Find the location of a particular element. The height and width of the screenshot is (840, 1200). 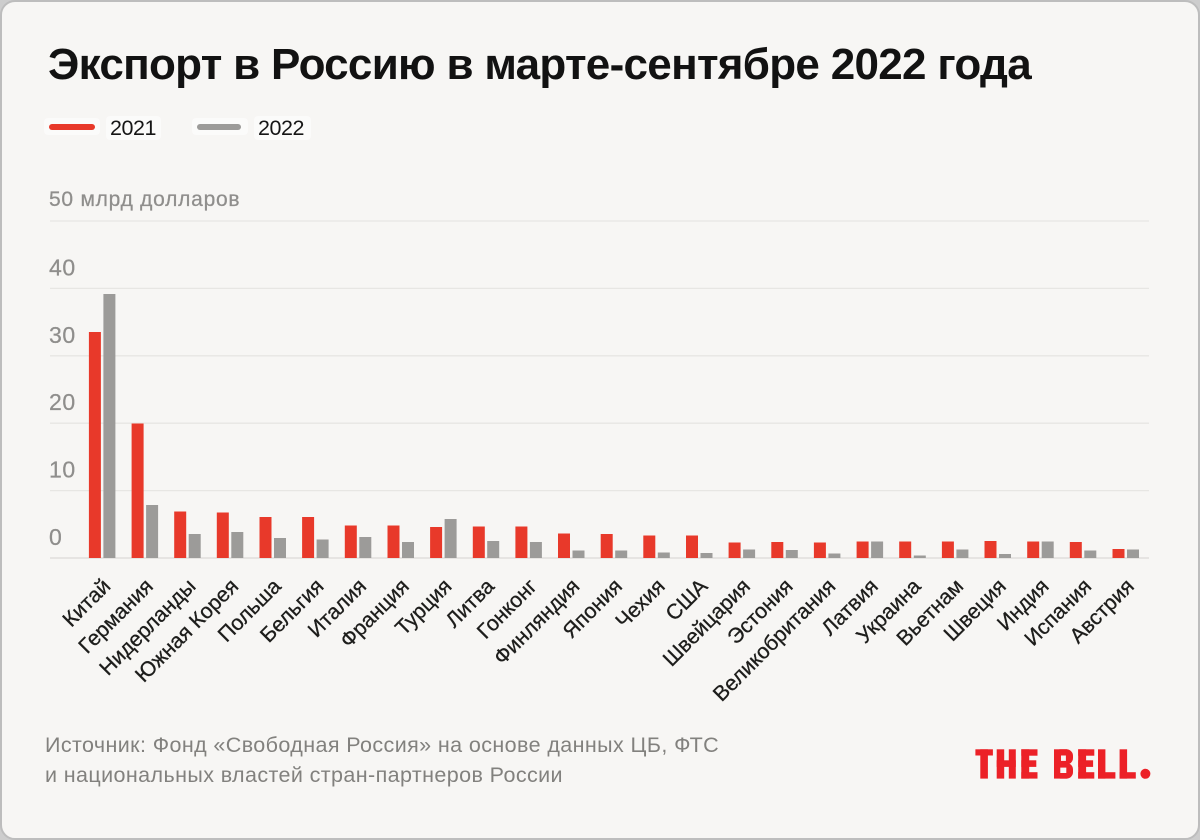

svg-text: 30 is located at coordinates (62, 335).